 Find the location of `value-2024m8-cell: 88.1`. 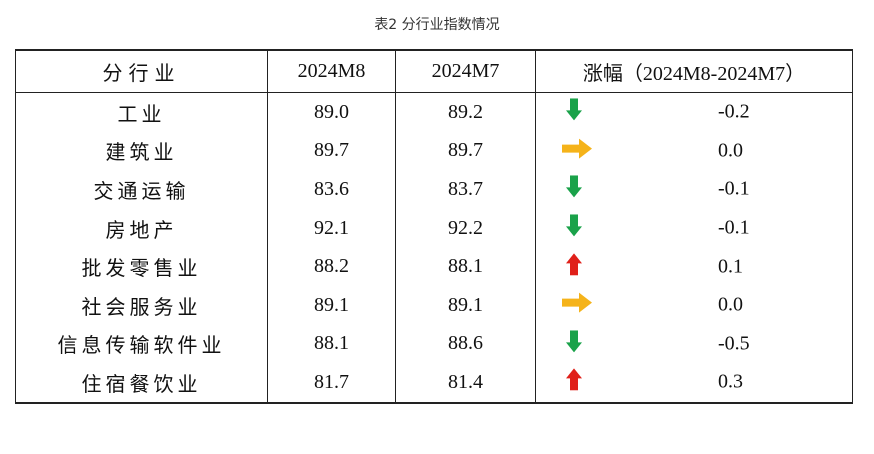

value-2024m8-cell: 88.1 is located at coordinates (331, 344).